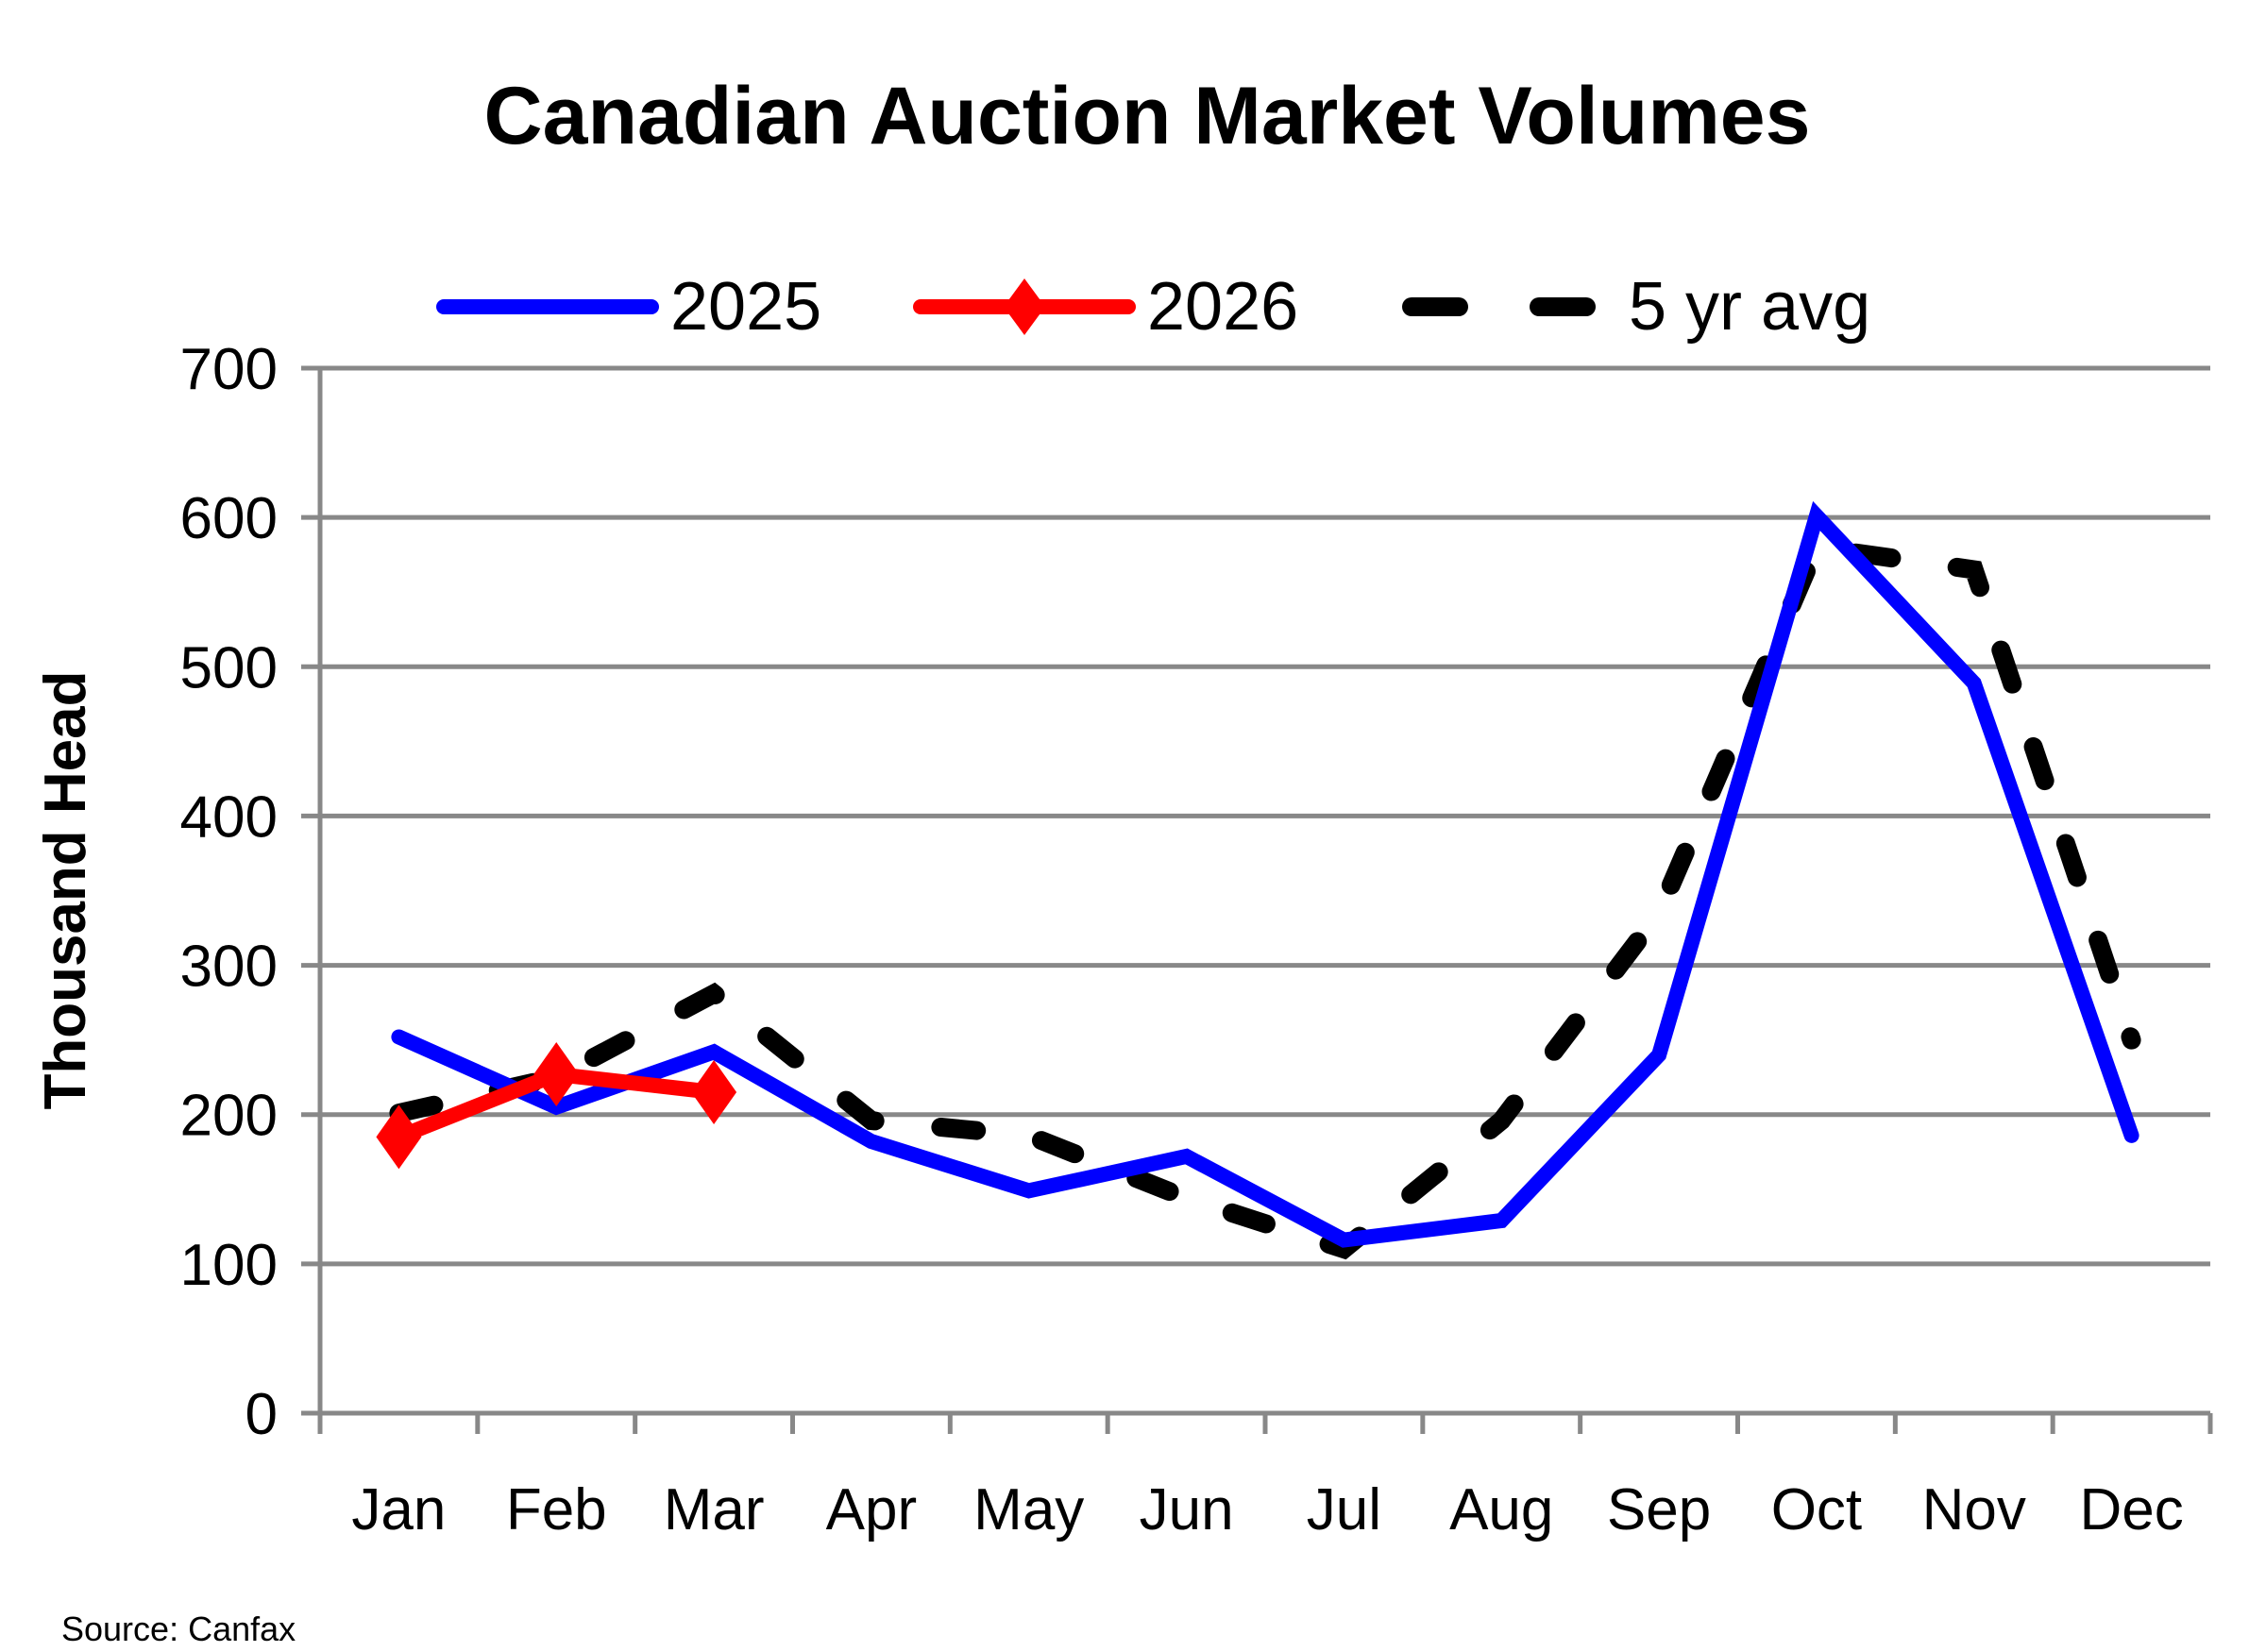 Image resolution: width=2266 pixels, height=1652 pixels. Describe the element at coordinates (229, 518) in the screenshot. I see `y-tick-label: 600` at that location.